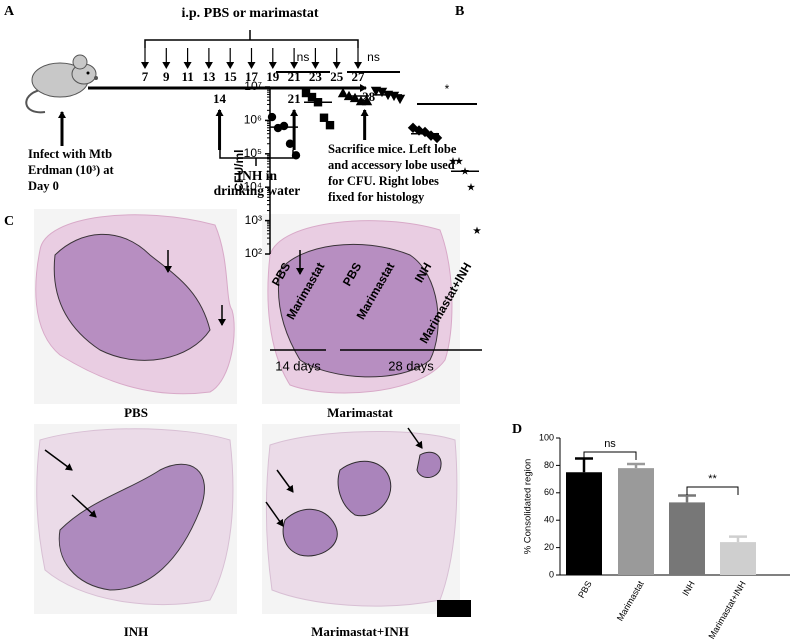 This screenshot has height=644, width=799. I want to click on day-label: 14, so click(220, 98).